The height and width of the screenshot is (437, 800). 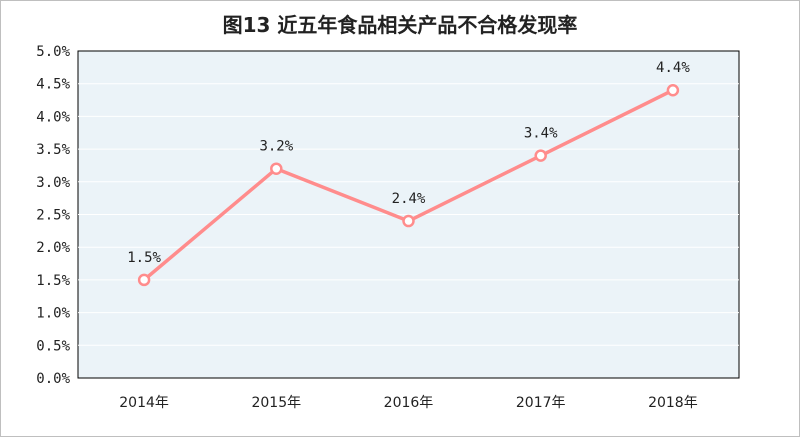 I want to click on y-tick-label: 2.0%, so click(x=53, y=248).